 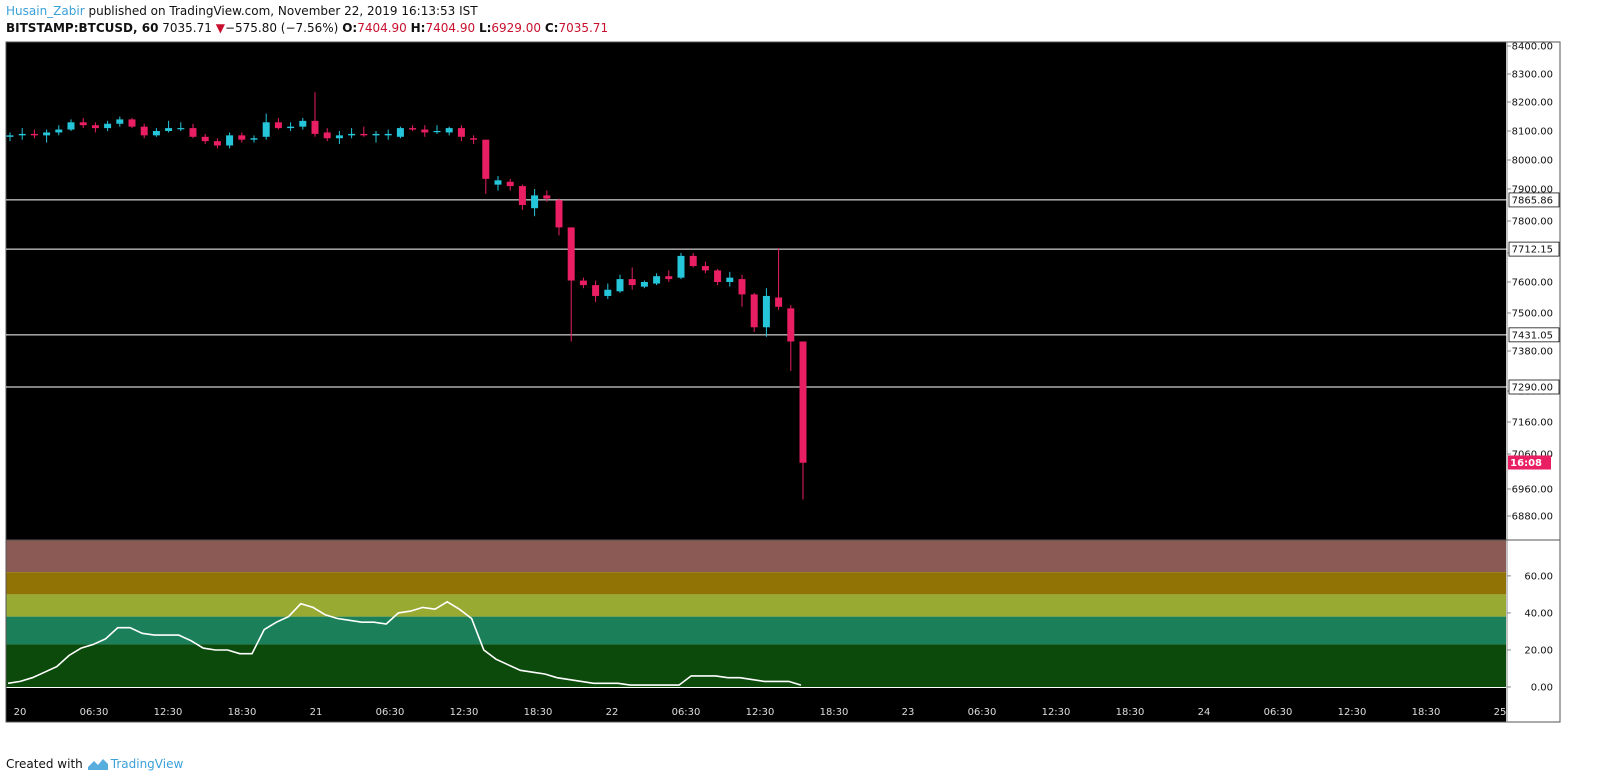 What do you see at coordinates (187, 28) in the screenshot?
I see `last-price: 7035.71` at bounding box center [187, 28].